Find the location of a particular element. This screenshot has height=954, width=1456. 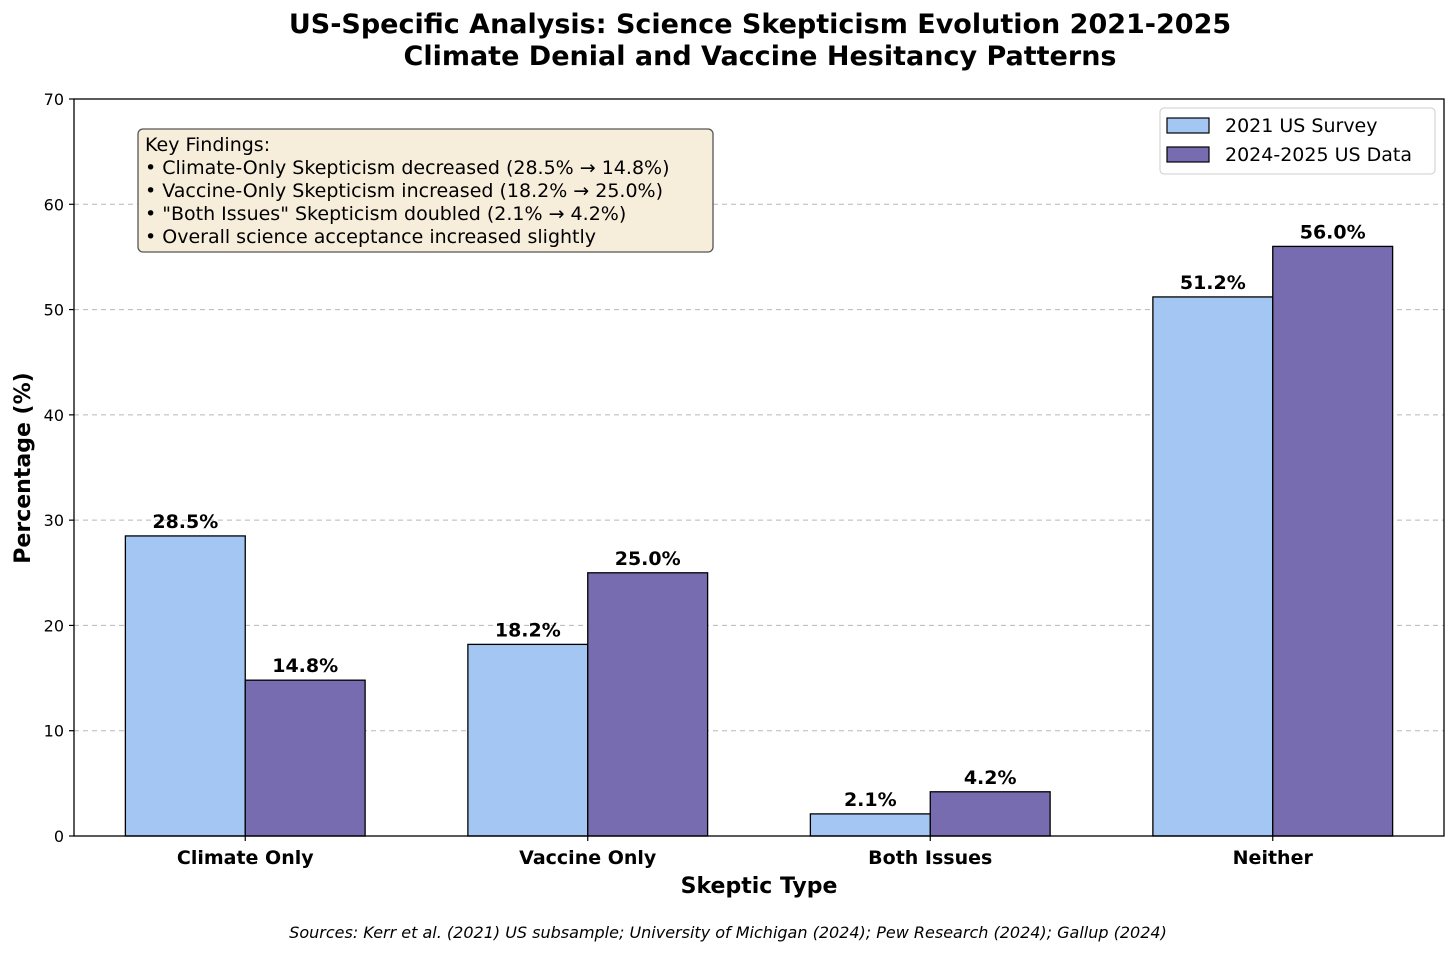

y-tick-label: 50 is located at coordinates (54, 310).